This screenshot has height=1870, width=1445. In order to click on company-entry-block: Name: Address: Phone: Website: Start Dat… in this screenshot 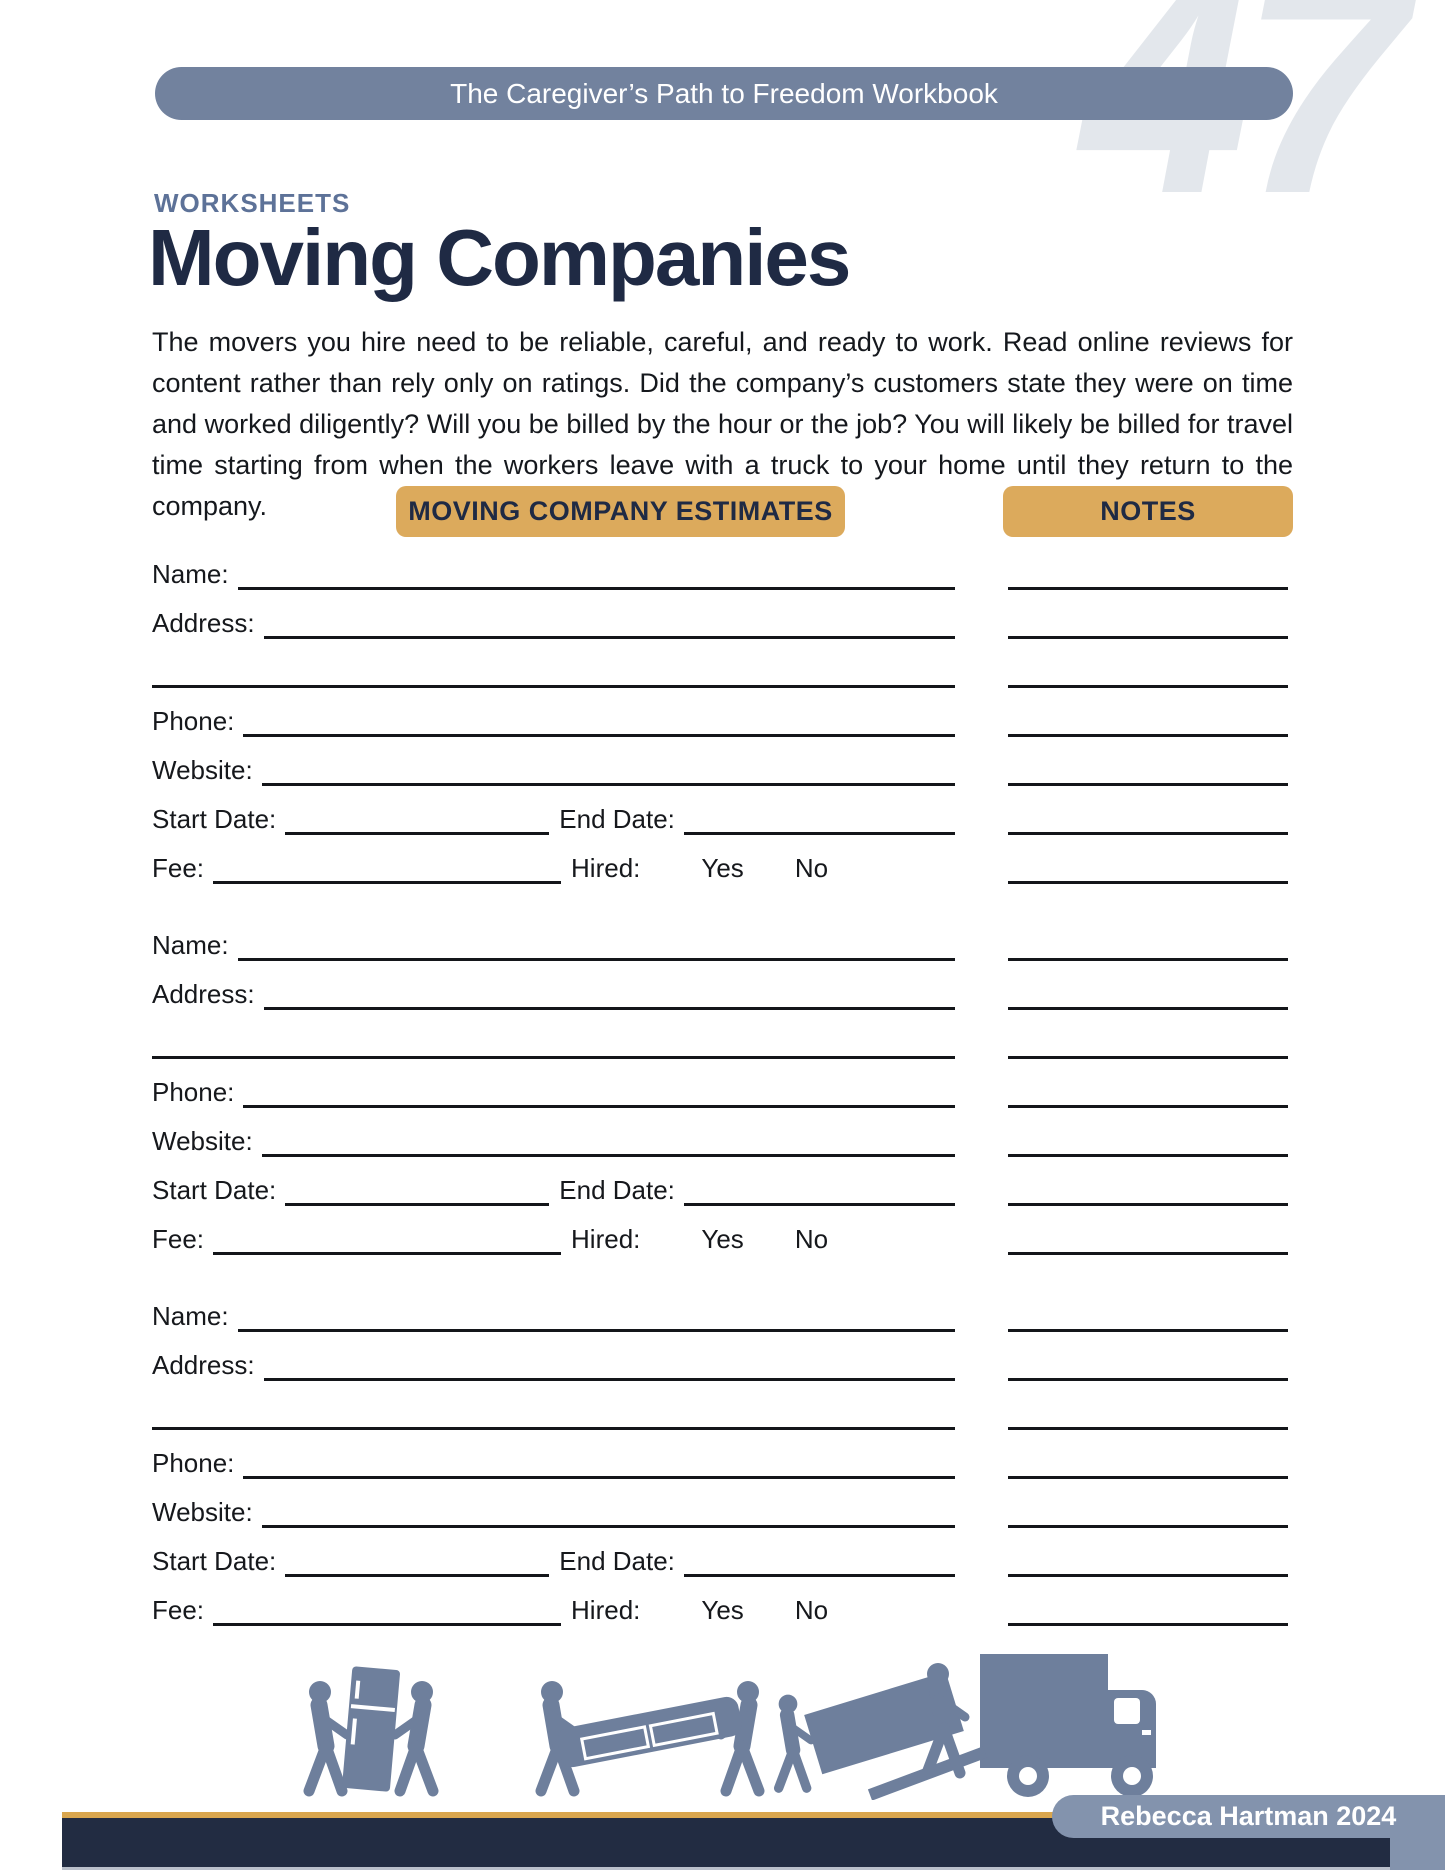, I will do `click(553, 712)`.